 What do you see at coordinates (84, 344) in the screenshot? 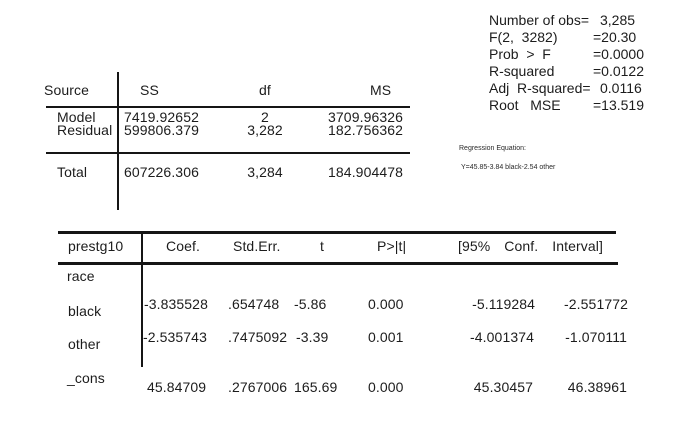
I see `coef-row-label-other: other` at bounding box center [84, 344].